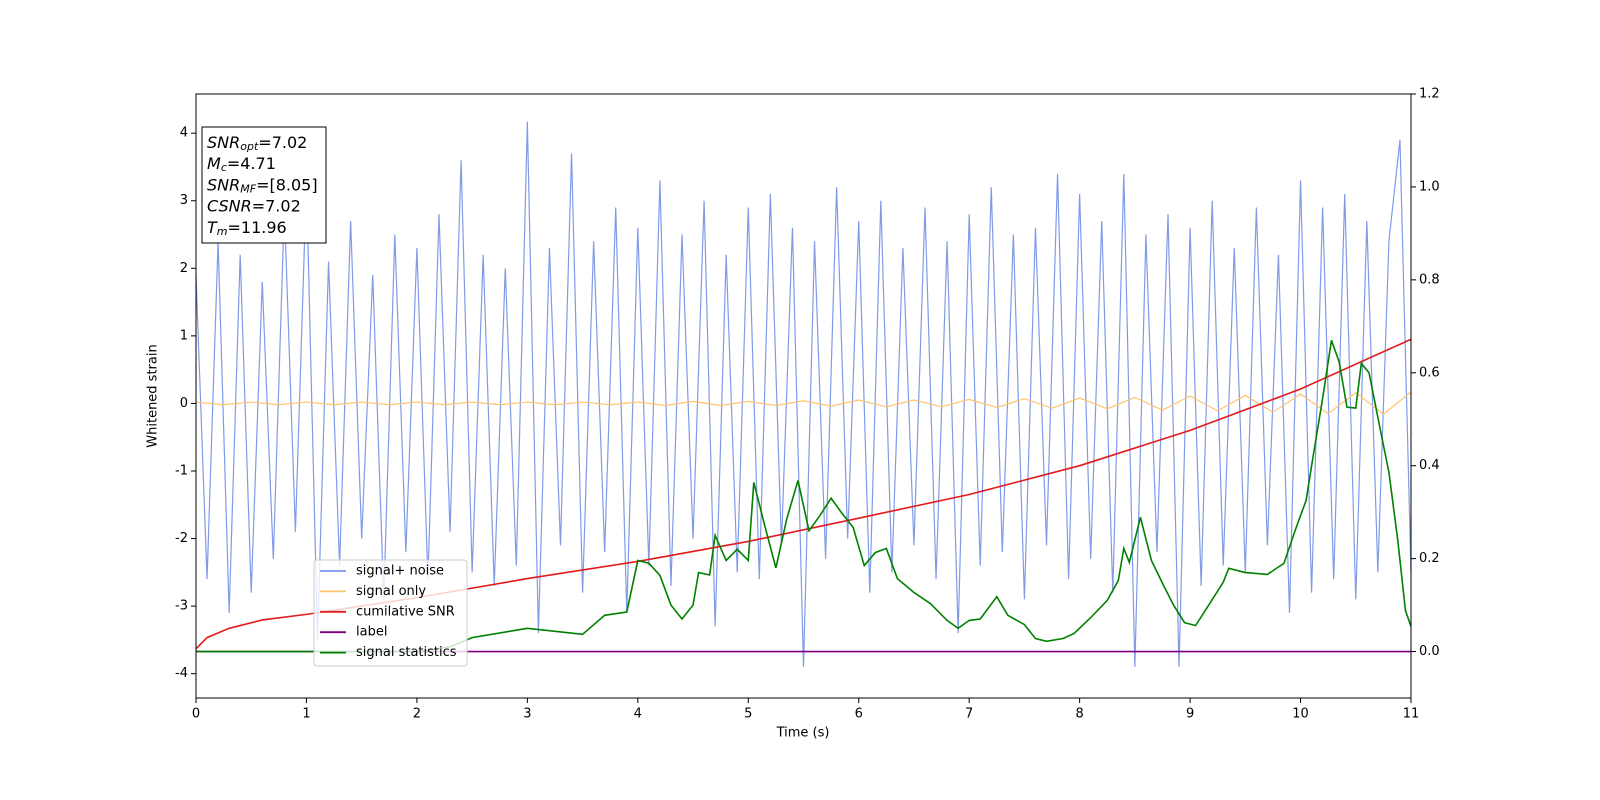 The height and width of the screenshot is (800, 1600). I want to click on x-tick-label: 5, so click(748, 714).